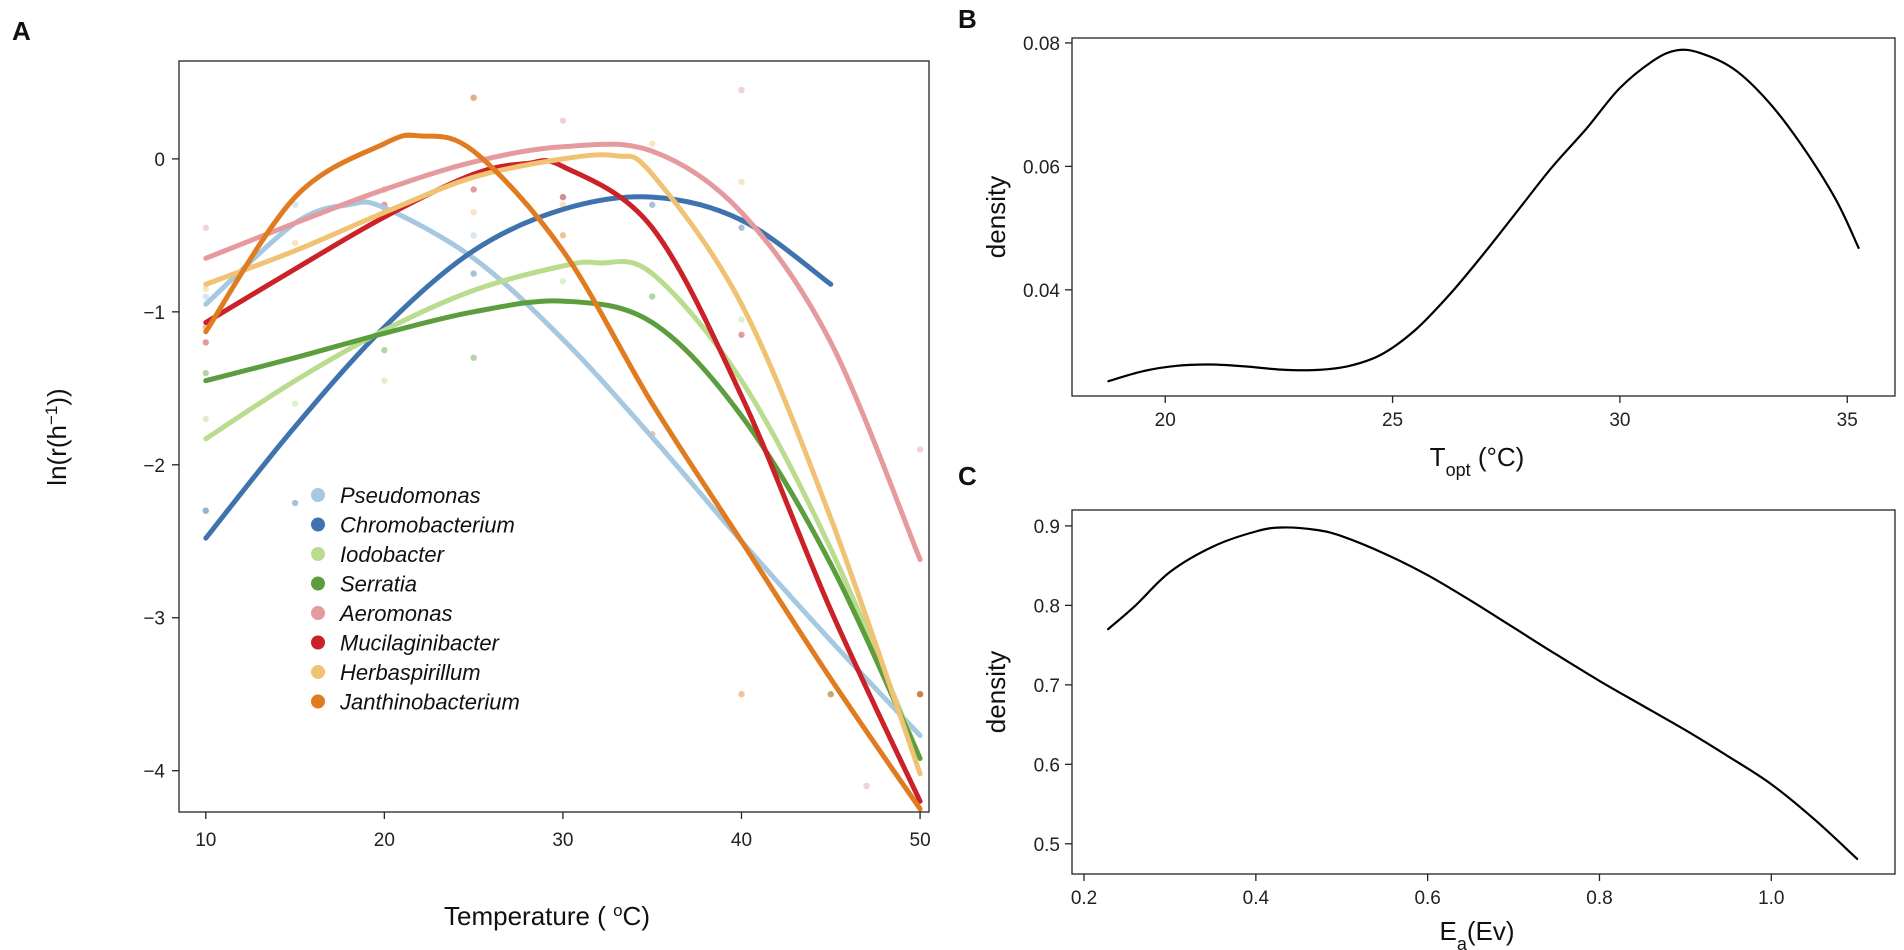 The image size is (1904, 950). What do you see at coordinates (1477, 461) in the screenshot?
I see `panel-b-x-axis-title: Topt (°C)` at bounding box center [1477, 461].